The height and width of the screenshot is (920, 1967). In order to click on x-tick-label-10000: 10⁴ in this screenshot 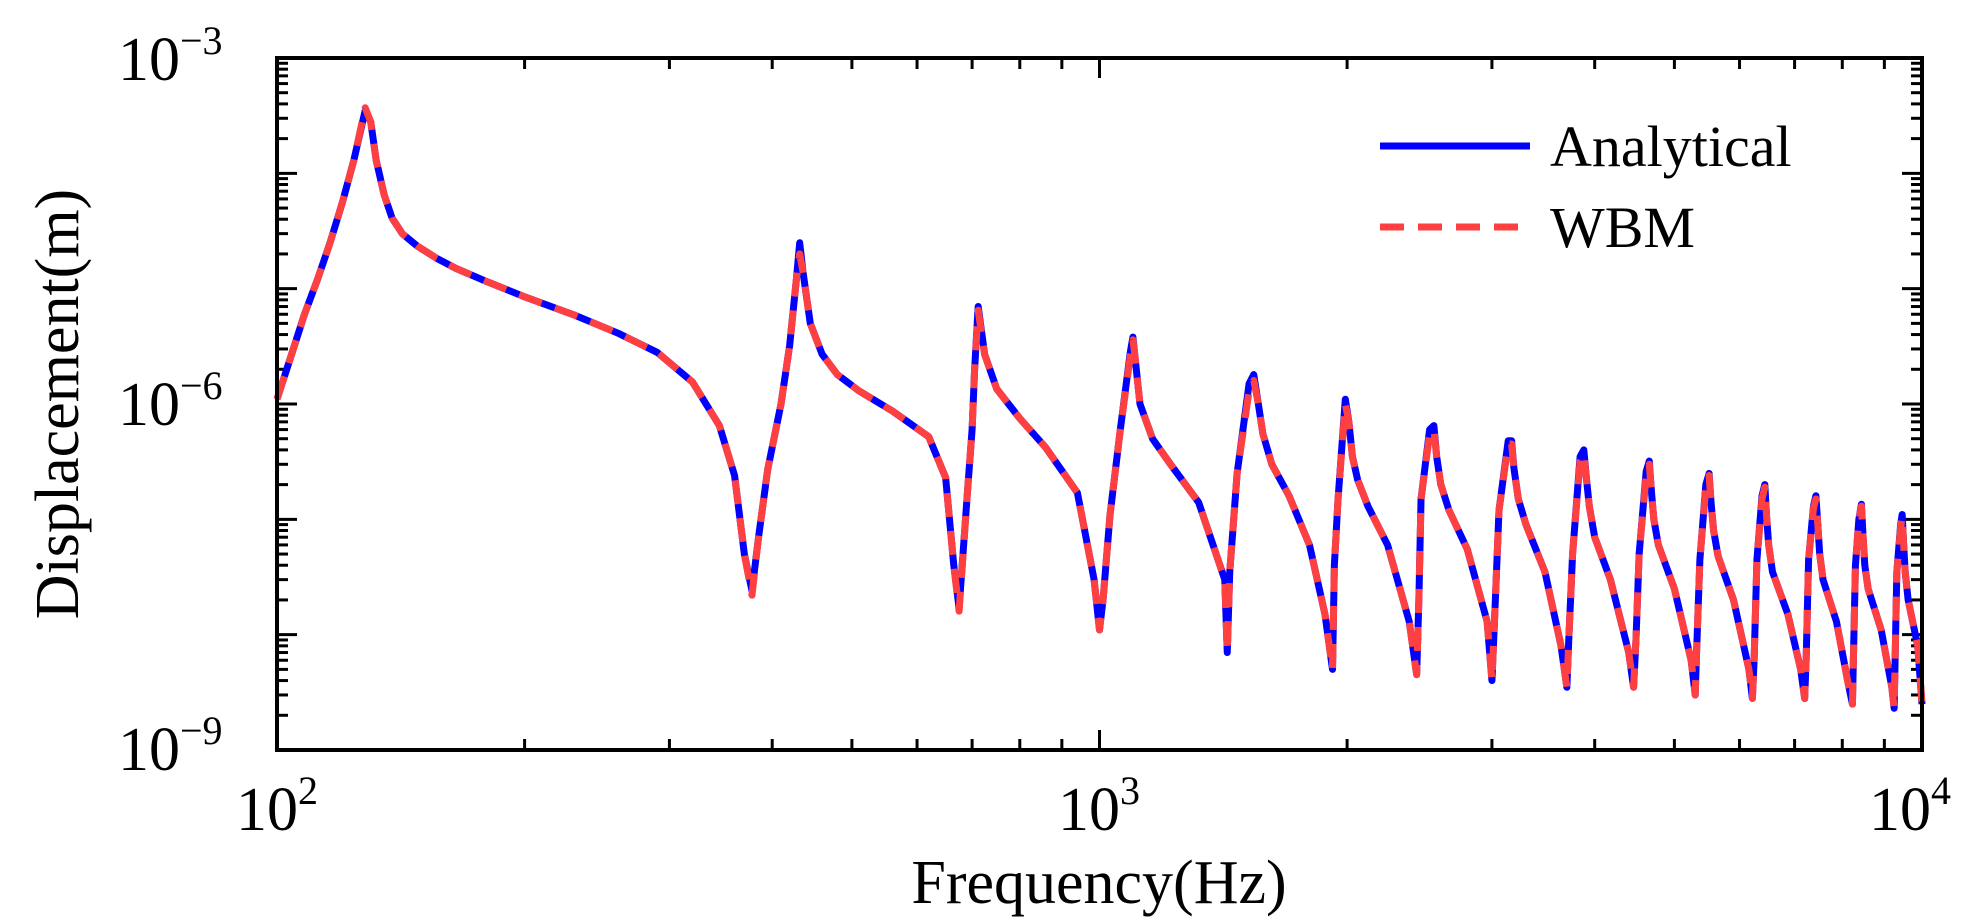, I will do `click(1910, 806)`.